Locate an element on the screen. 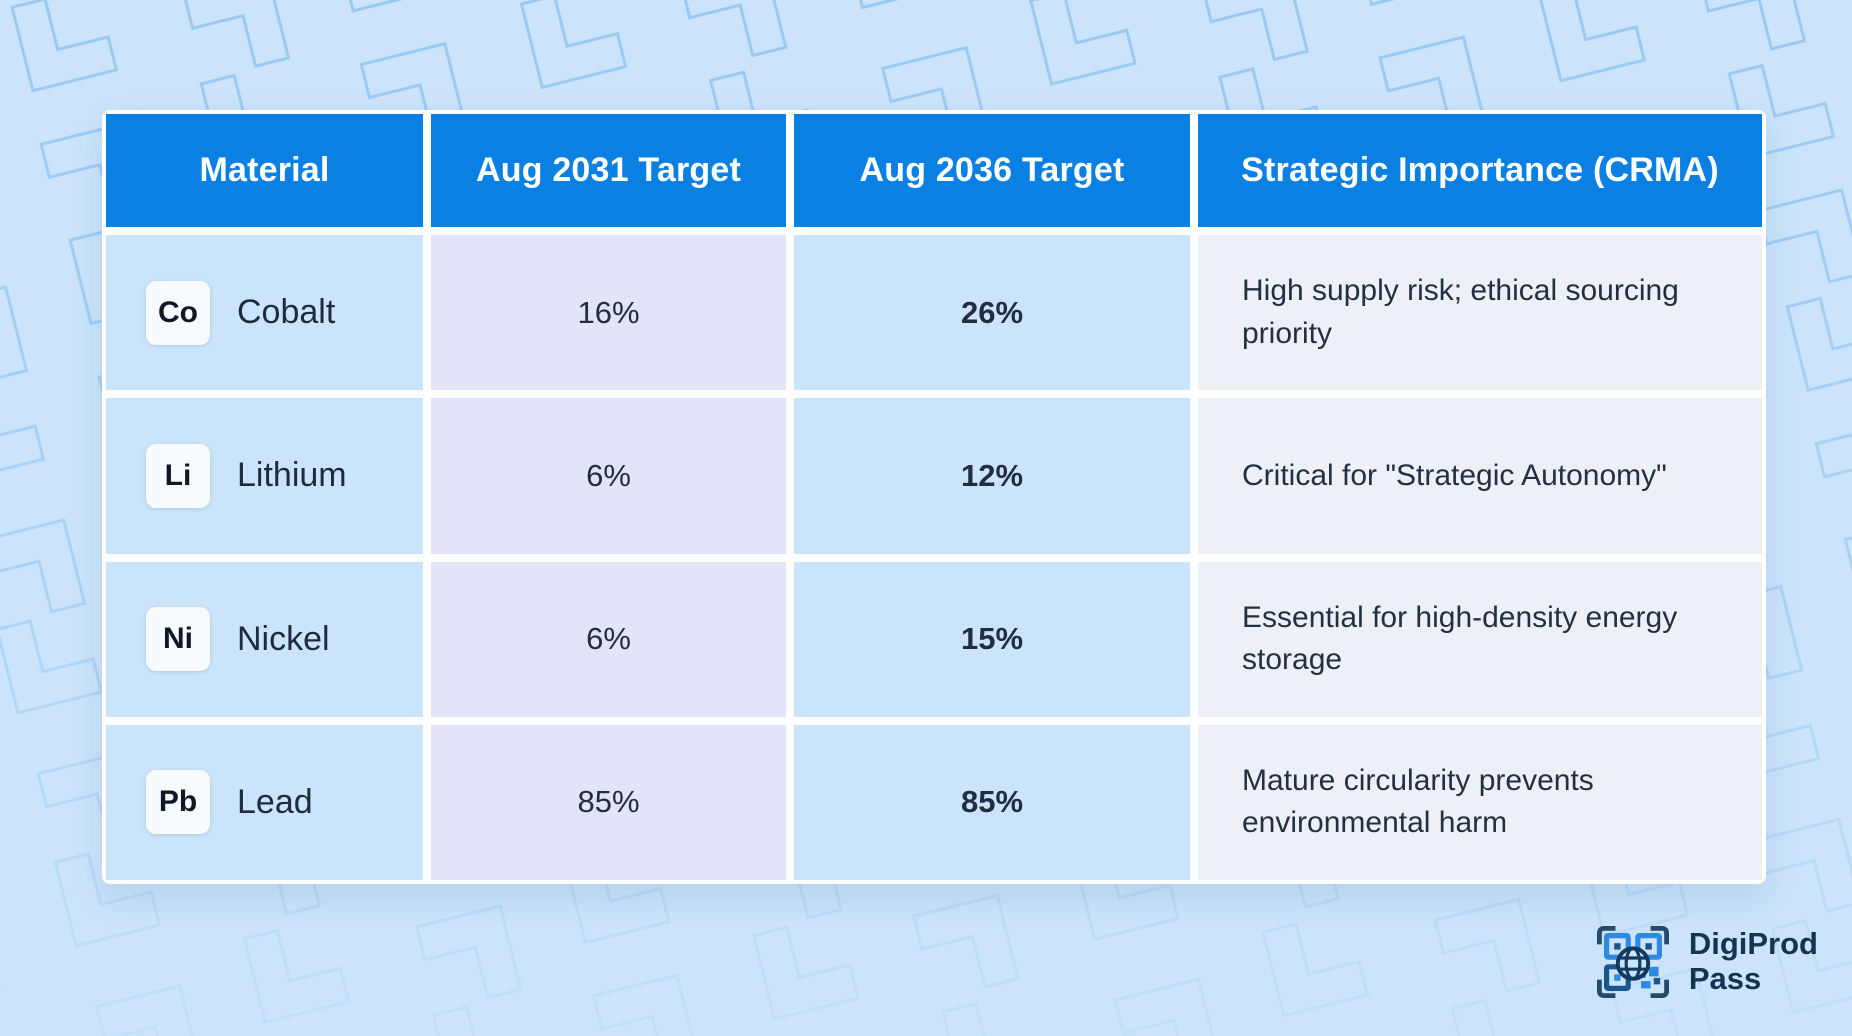 This screenshot has width=1852, height=1036. cell-material-lithium: Li Lithium is located at coordinates (264, 476).